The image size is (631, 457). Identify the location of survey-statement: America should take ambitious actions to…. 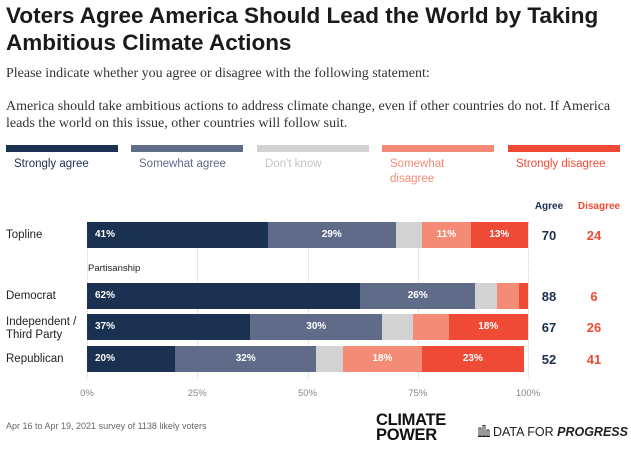
(308, 115).